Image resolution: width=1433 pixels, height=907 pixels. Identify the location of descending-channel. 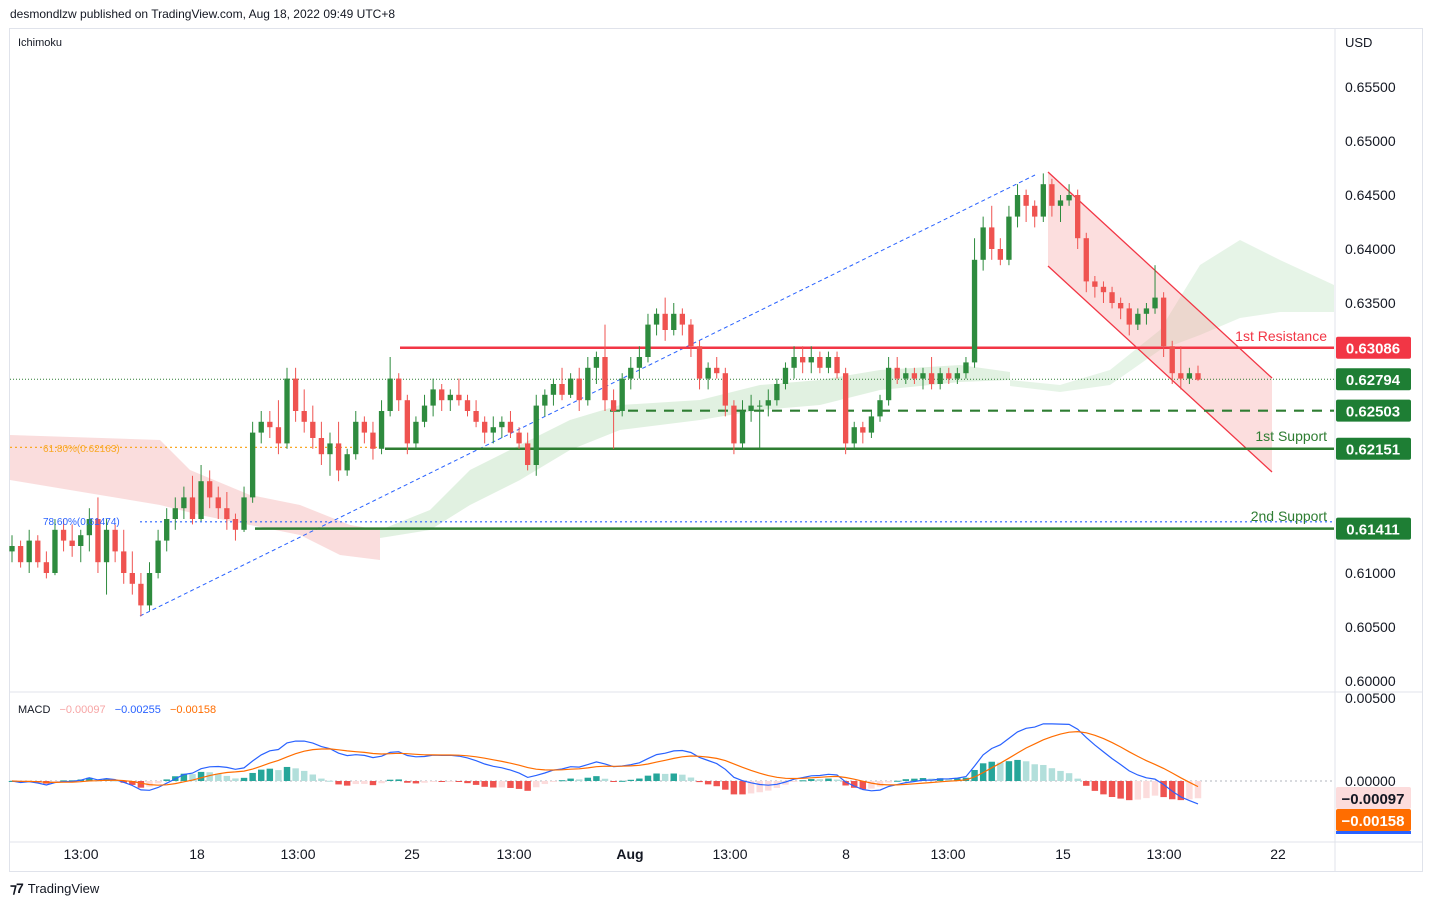
(1160, 322).